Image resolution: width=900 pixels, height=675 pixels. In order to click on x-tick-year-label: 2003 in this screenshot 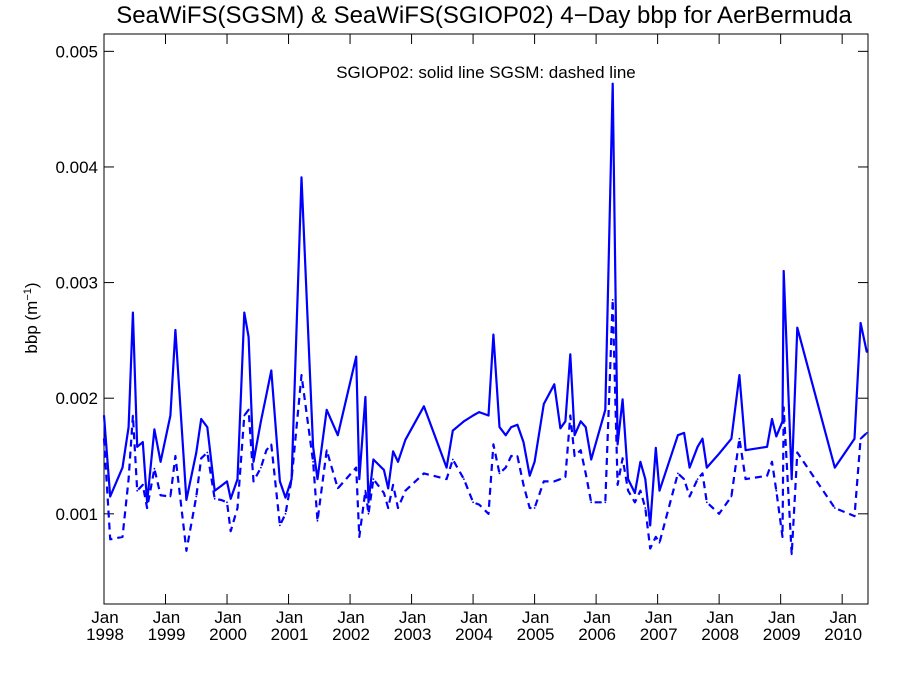, I will do `click(413, 634)`.